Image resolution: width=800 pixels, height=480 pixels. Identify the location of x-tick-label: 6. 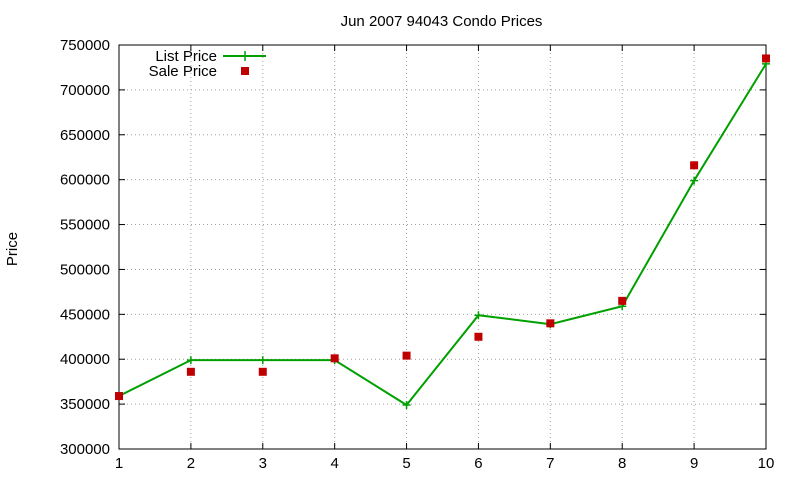
(478, 463).